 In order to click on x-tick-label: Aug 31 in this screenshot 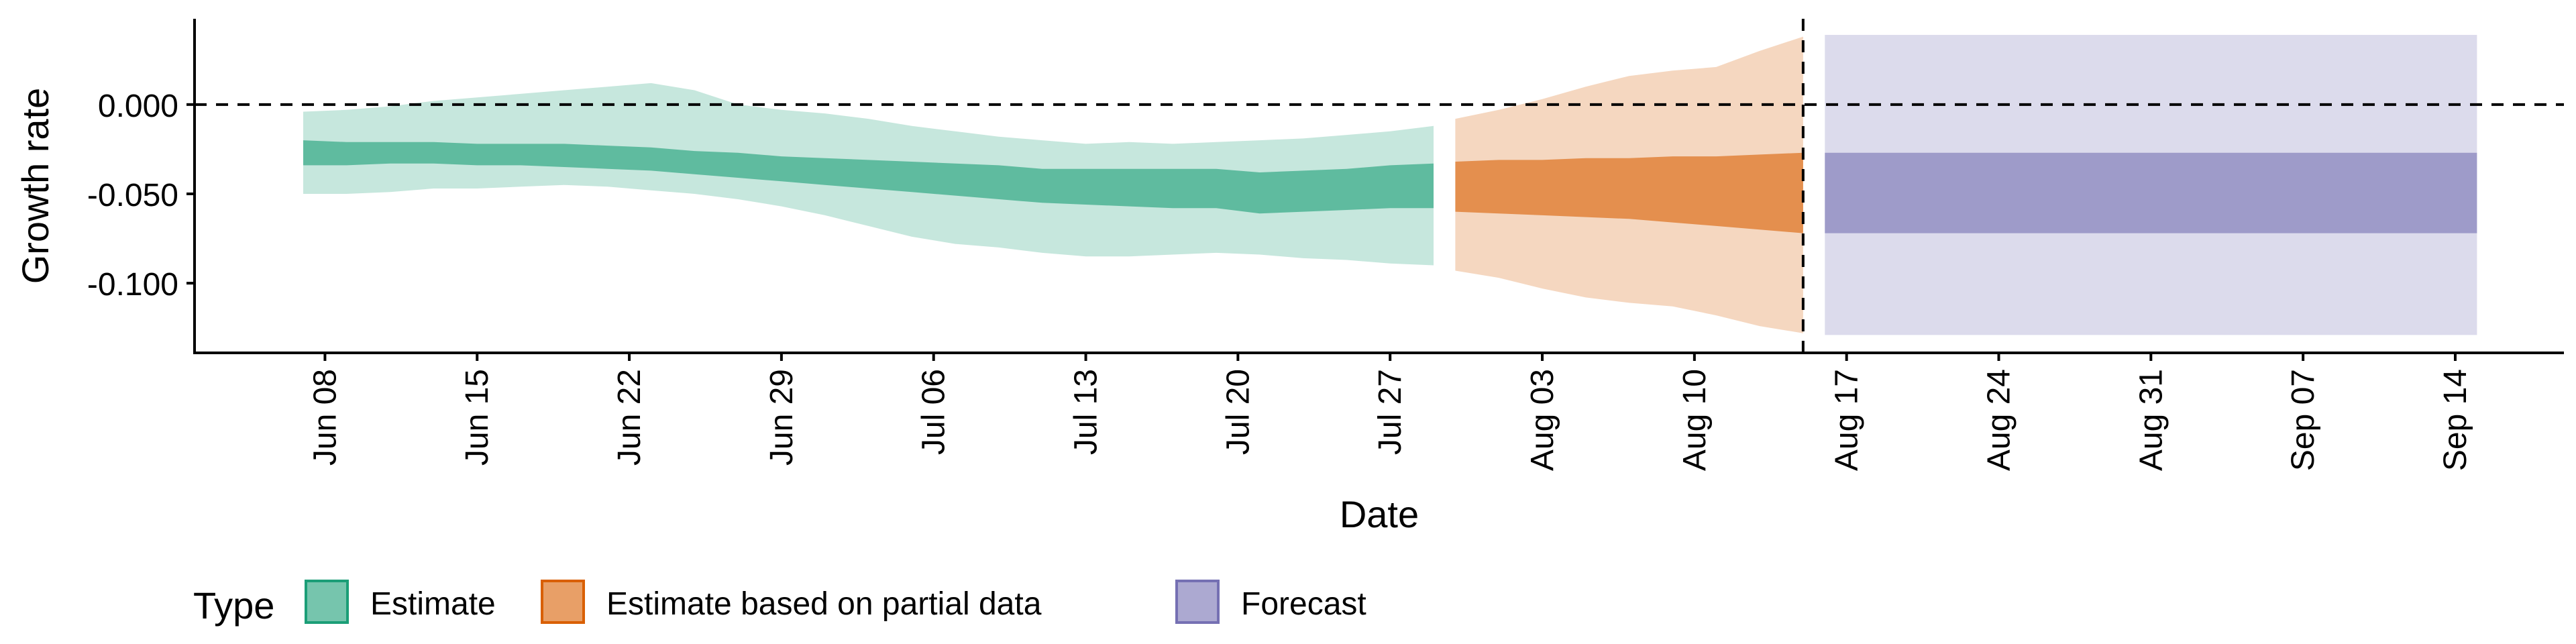, I will do `click(2151, 420)`.